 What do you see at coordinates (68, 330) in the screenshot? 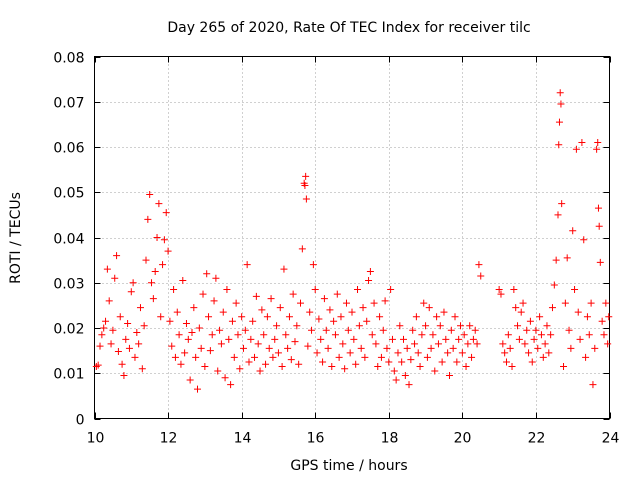
I see `y-tick-label: 0.02` at bounding box center [68, 330].